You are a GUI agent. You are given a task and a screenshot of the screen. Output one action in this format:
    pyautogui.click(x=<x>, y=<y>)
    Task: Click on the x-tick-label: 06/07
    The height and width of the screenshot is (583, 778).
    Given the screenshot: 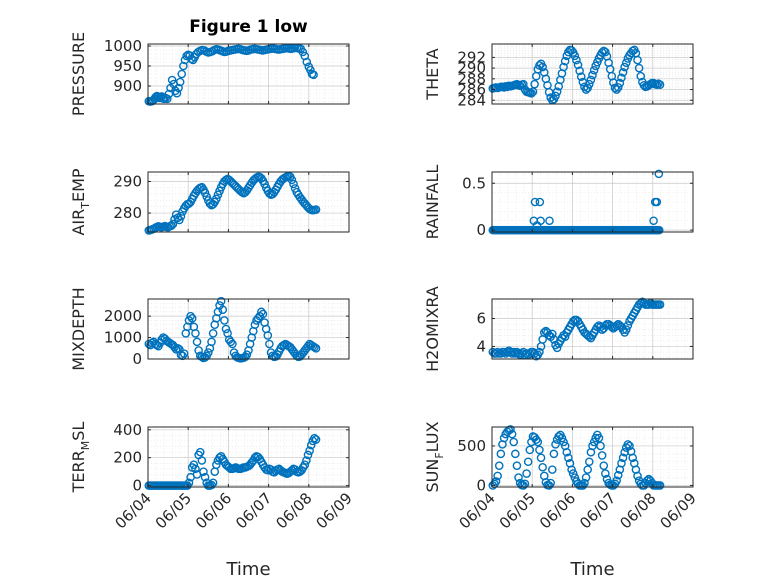 What is the action you would take?
    pyautogui.click(x=597, y=510)
    